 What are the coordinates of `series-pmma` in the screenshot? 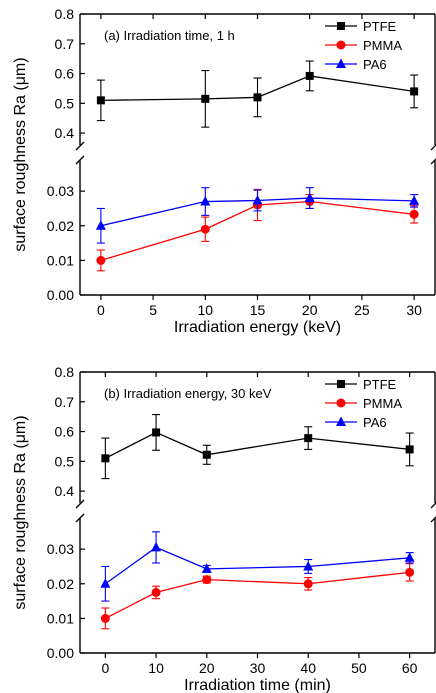 It's located at (257, 596).